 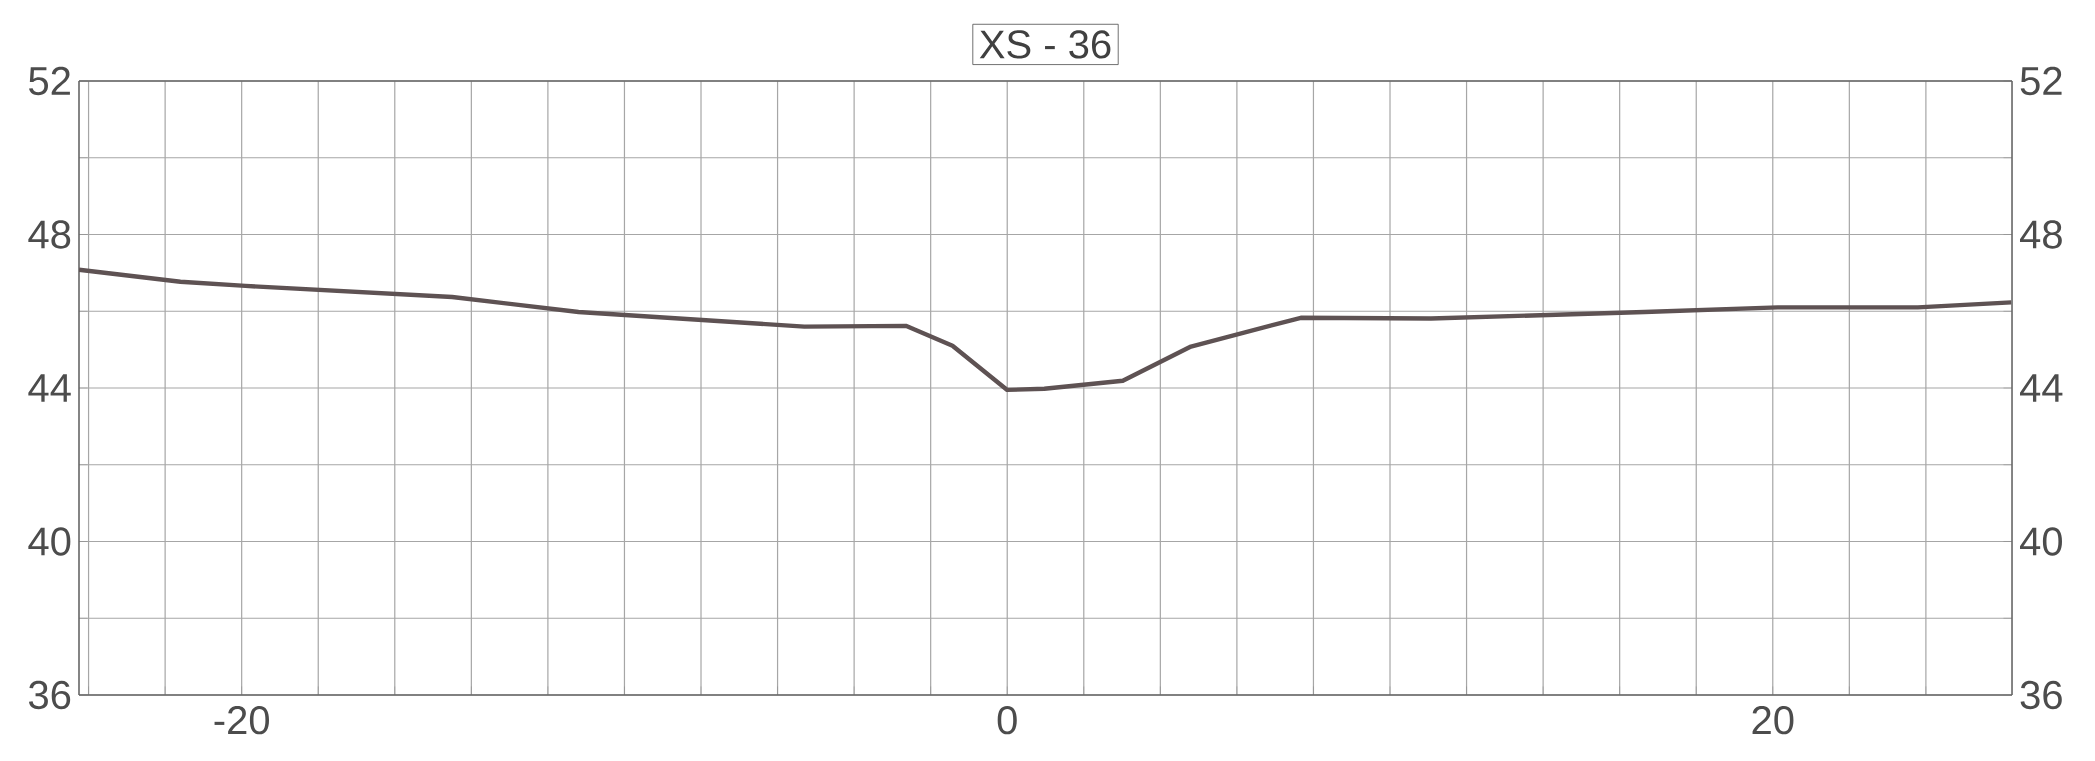 I want to click on x-tick-label: 0, so click(x=1007, y=720).